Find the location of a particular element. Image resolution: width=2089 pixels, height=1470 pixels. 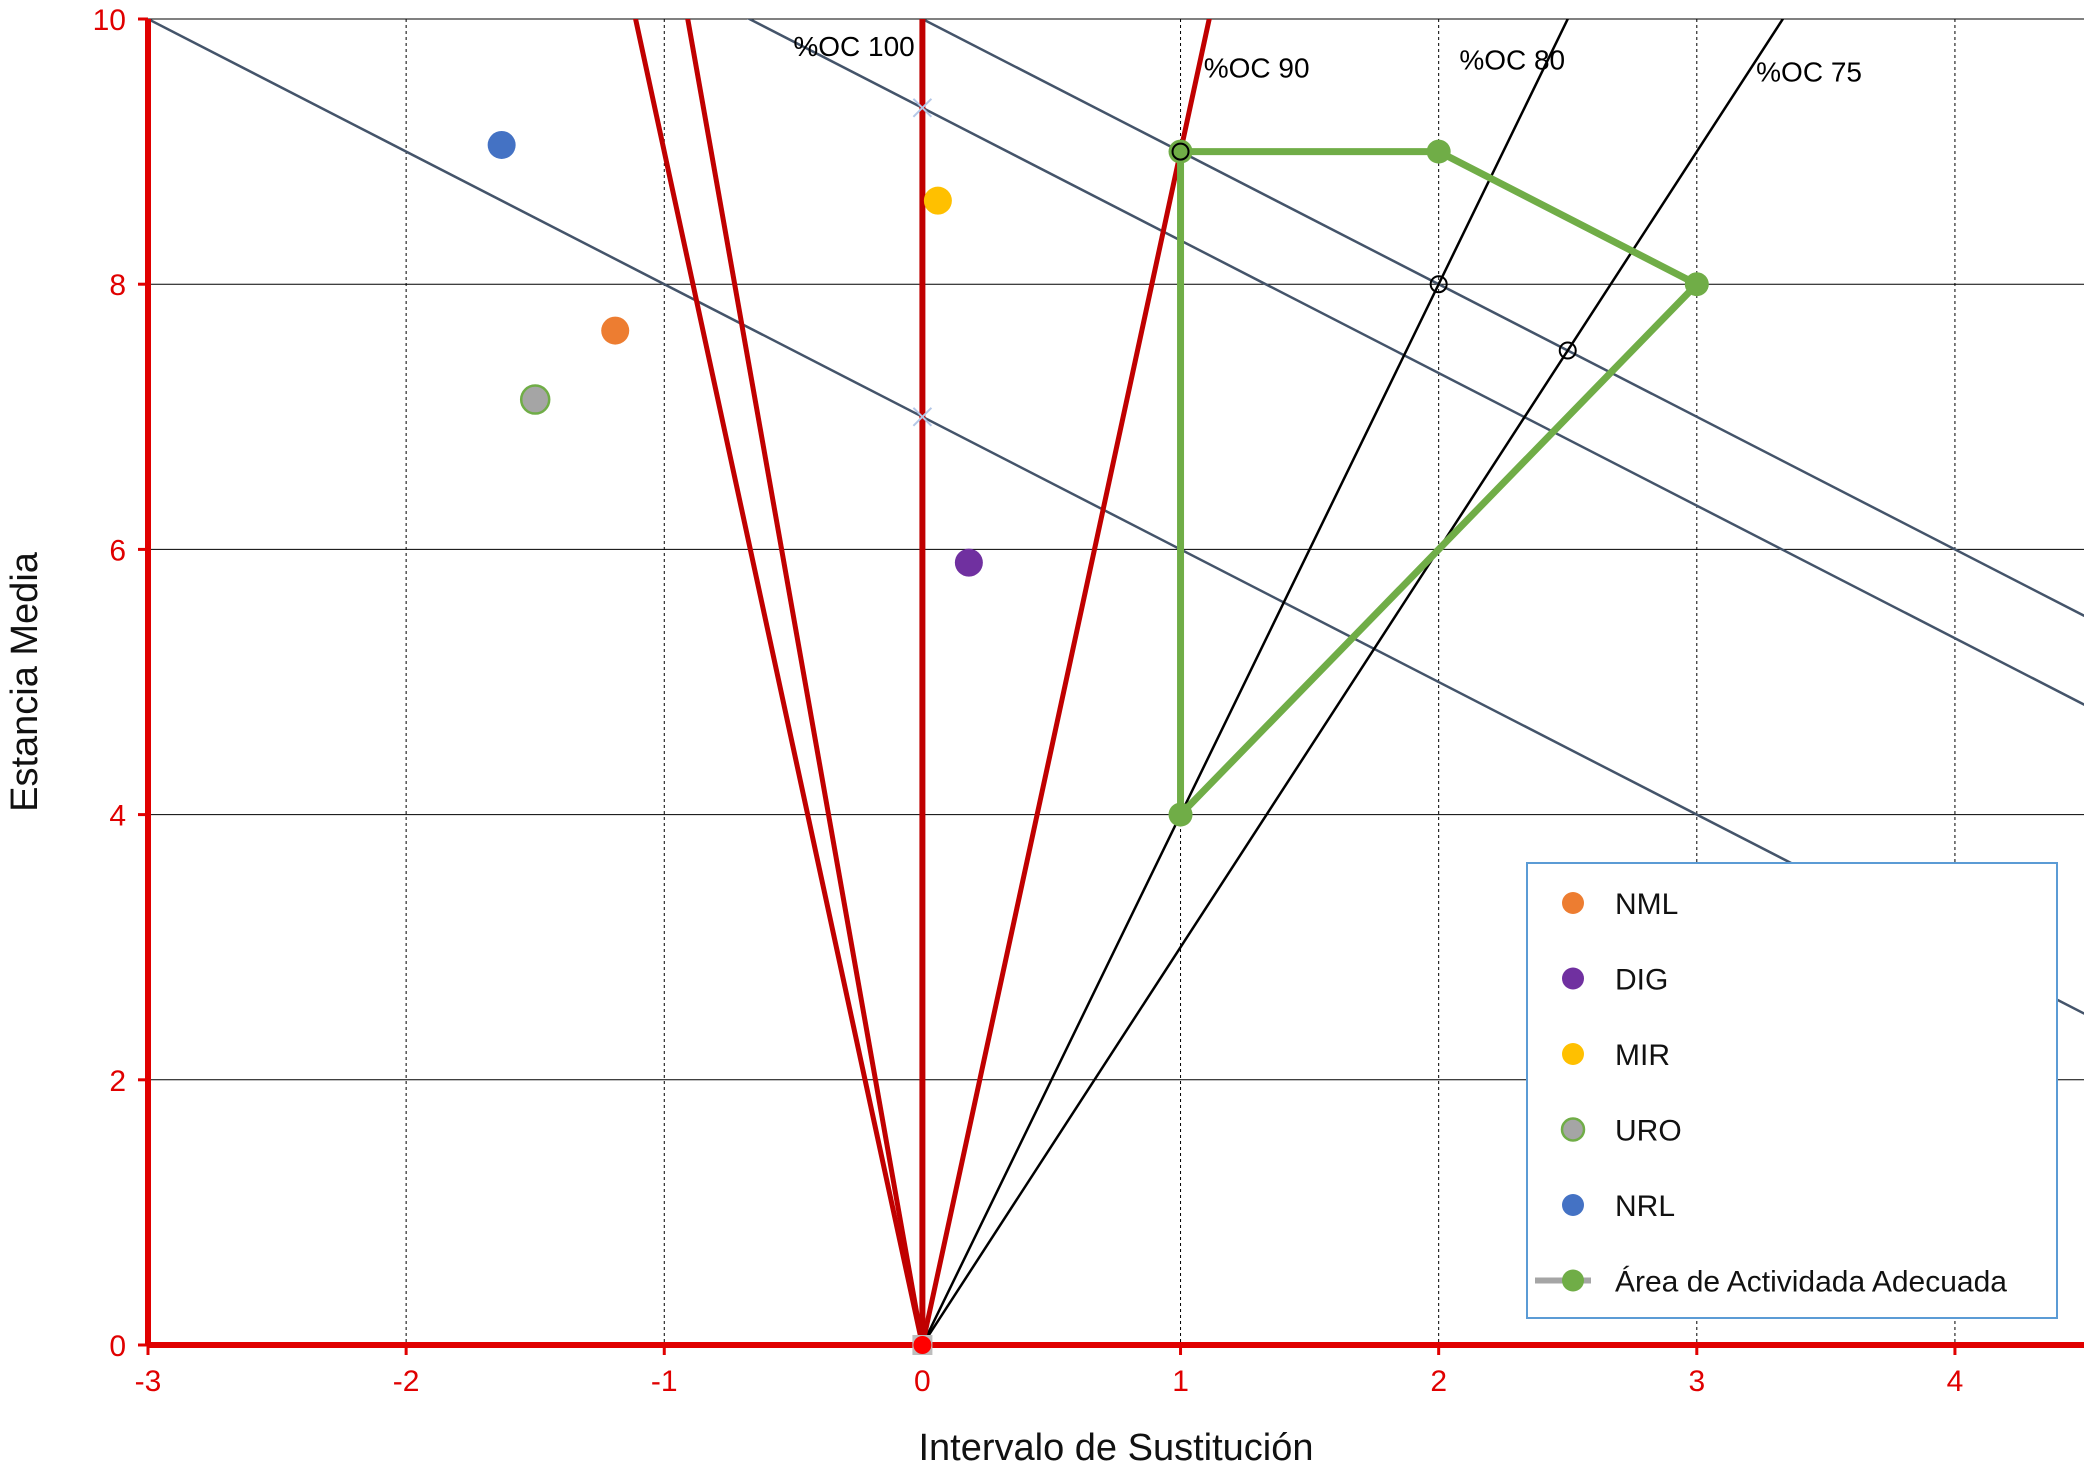

legend-item-dig: DIG is located at coordinates (1615, 980).